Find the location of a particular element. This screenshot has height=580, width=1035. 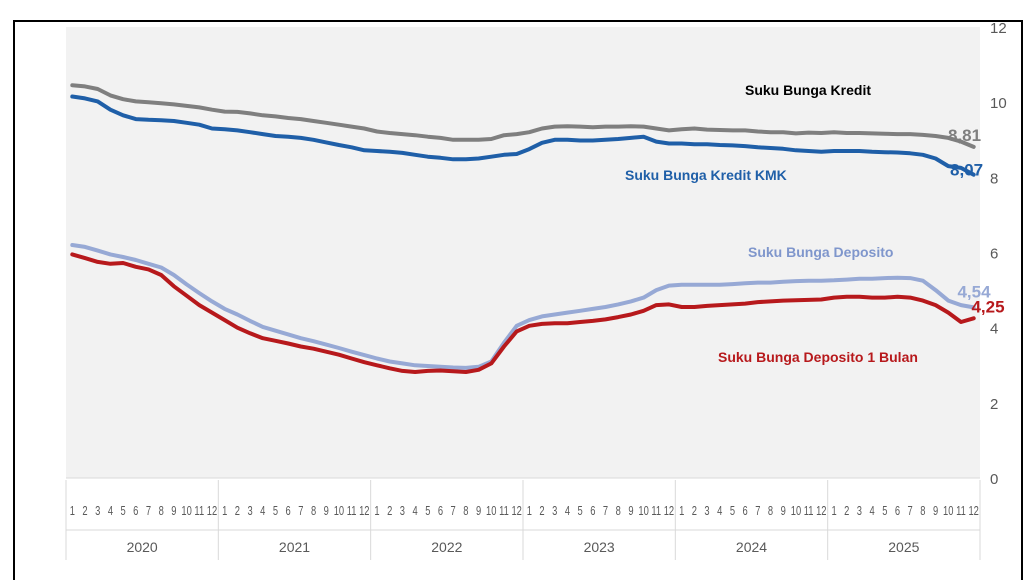

series-annotation: Suku Bunga Deposito is located at coordinates (820, 252).